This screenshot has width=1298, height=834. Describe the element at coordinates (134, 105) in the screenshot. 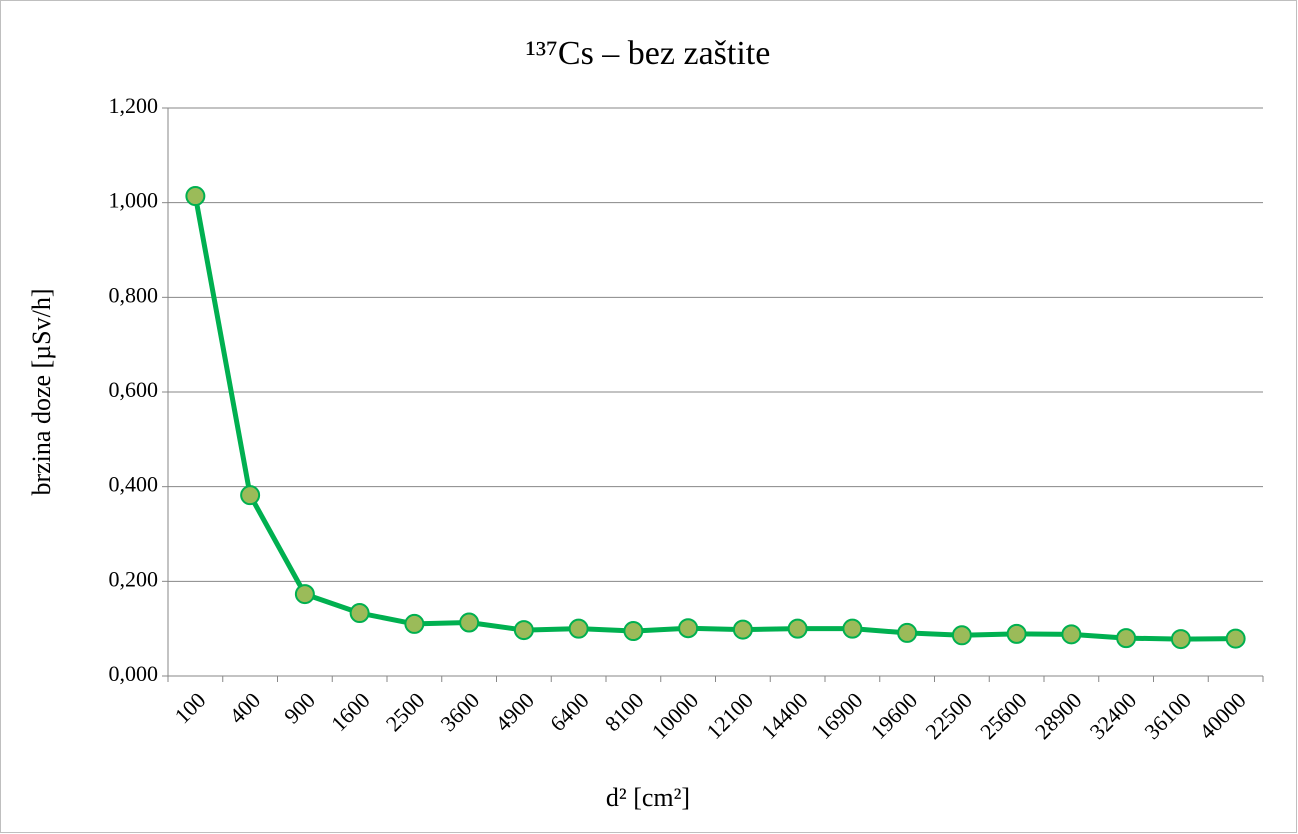

I see `y-tick-label: 1,200` at that location.